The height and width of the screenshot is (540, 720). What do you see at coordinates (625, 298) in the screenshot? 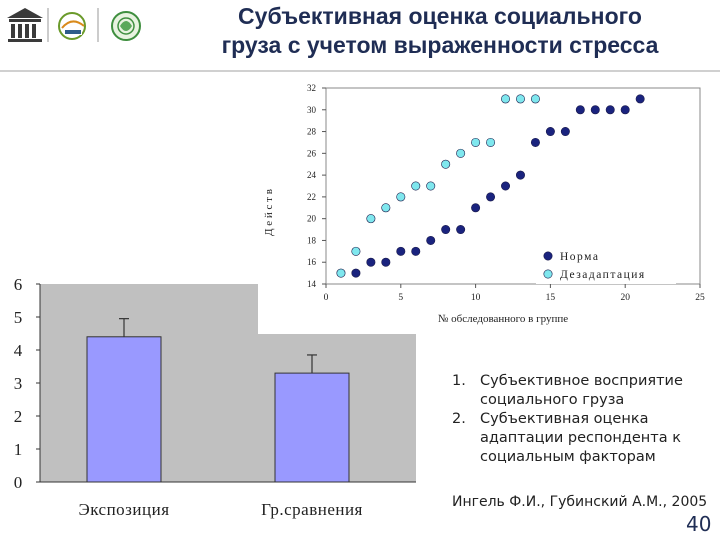
I see `x-tick-label: 20` at bounding box center [625, 298].